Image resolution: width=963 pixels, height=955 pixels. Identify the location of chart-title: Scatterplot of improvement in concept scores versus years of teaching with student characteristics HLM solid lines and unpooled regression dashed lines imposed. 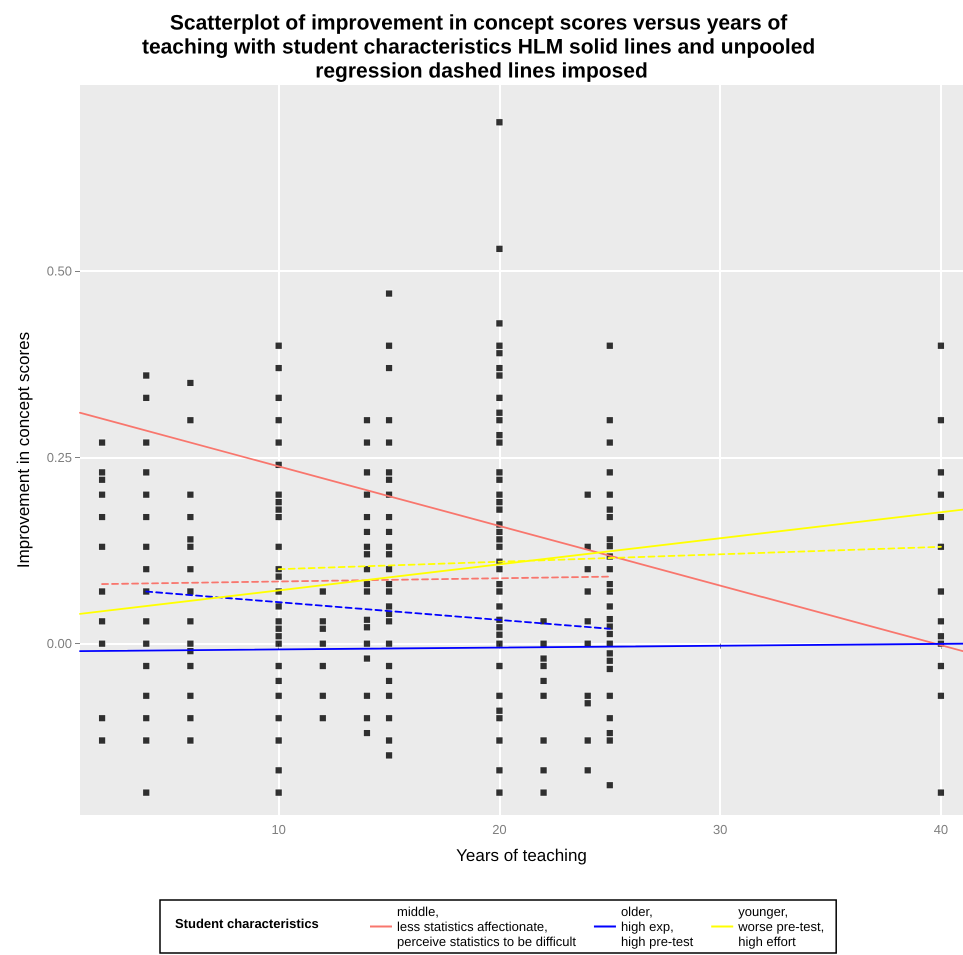
(482, 47).